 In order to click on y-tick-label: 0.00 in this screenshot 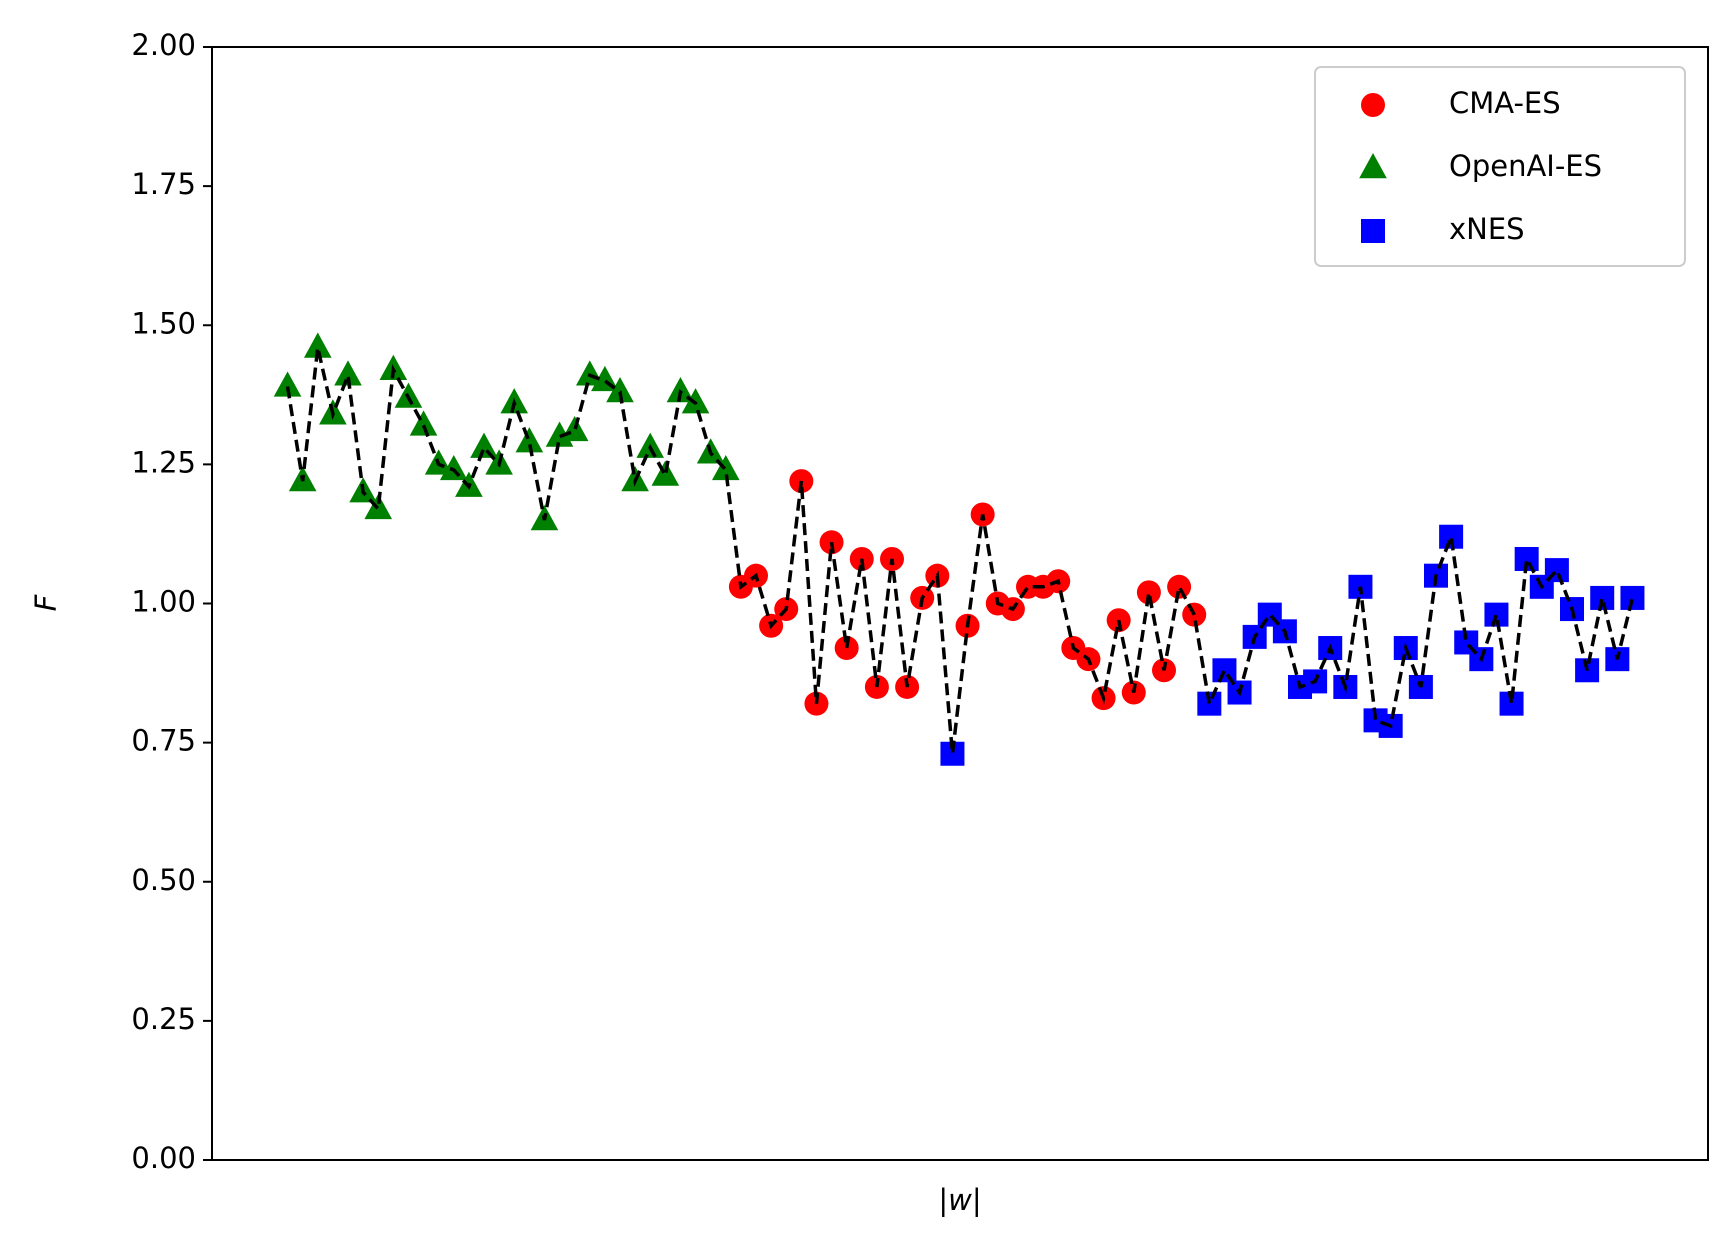, I will do `click(163, 1158)`.